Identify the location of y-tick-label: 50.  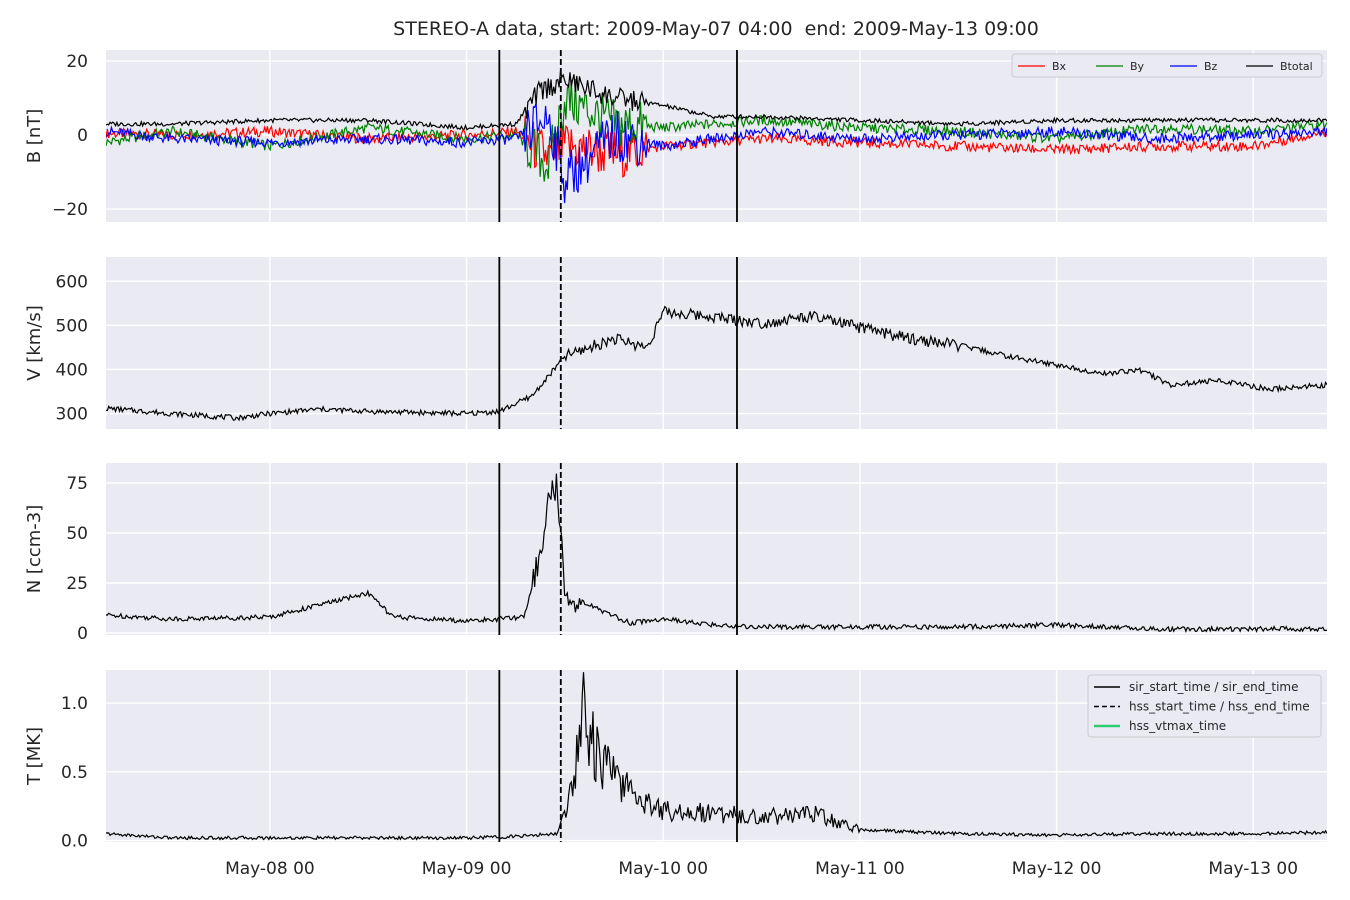
(77, 534).